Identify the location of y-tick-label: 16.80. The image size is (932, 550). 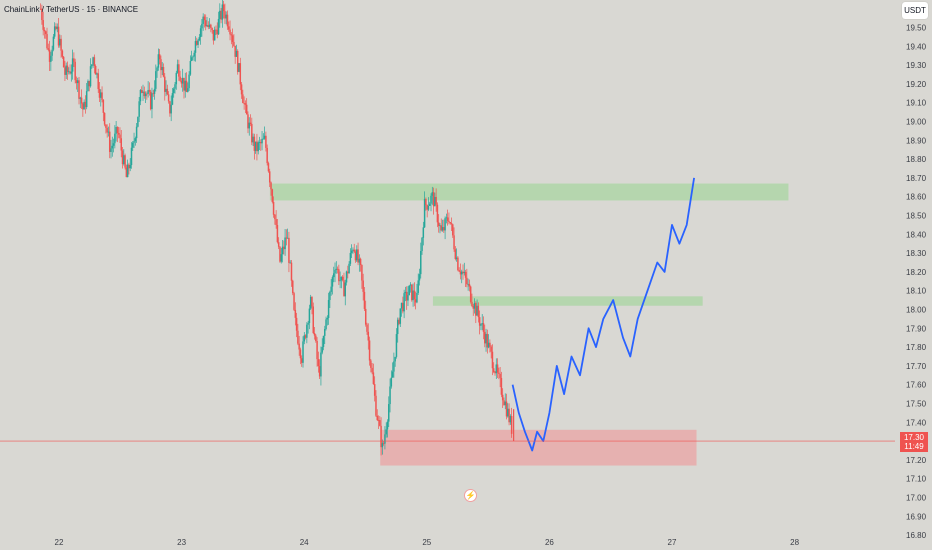
(916, 535).